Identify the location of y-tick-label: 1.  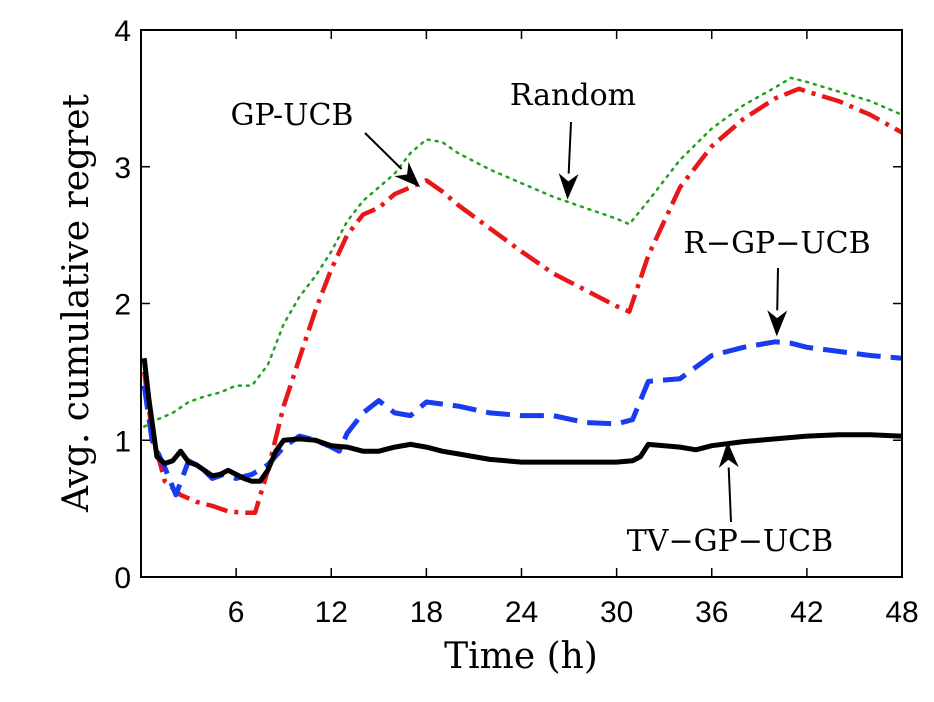
(122, 441).